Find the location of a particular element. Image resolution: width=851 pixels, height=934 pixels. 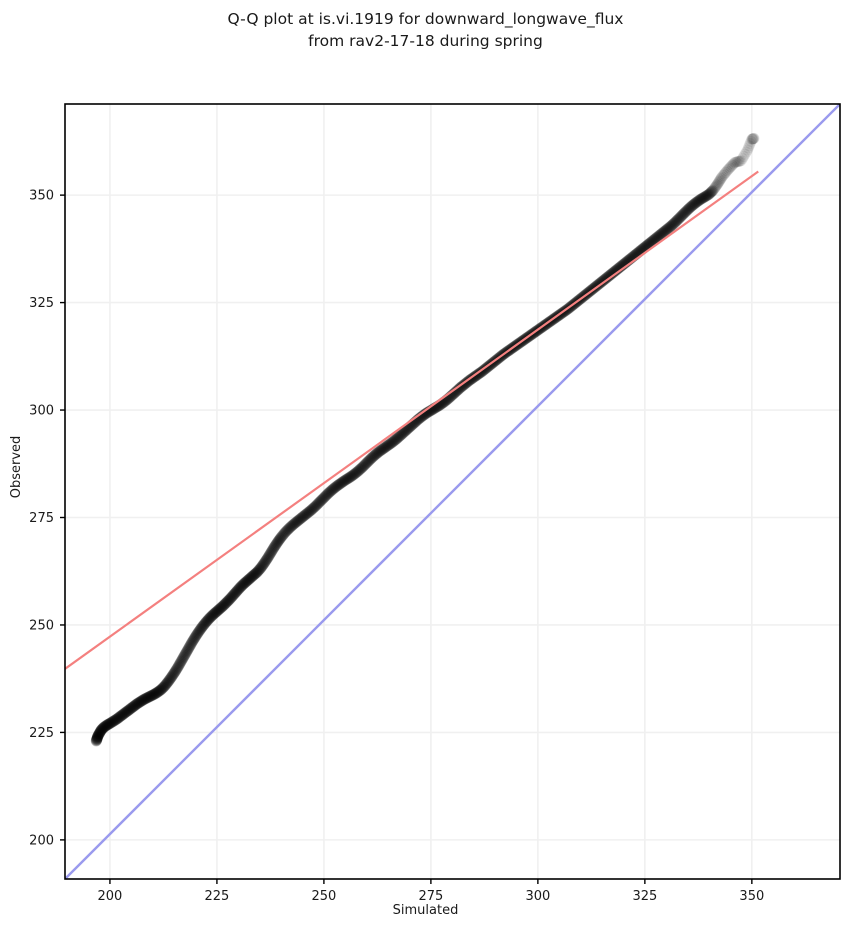

x-tick-label: 200 is located at coordinates (110, 896).